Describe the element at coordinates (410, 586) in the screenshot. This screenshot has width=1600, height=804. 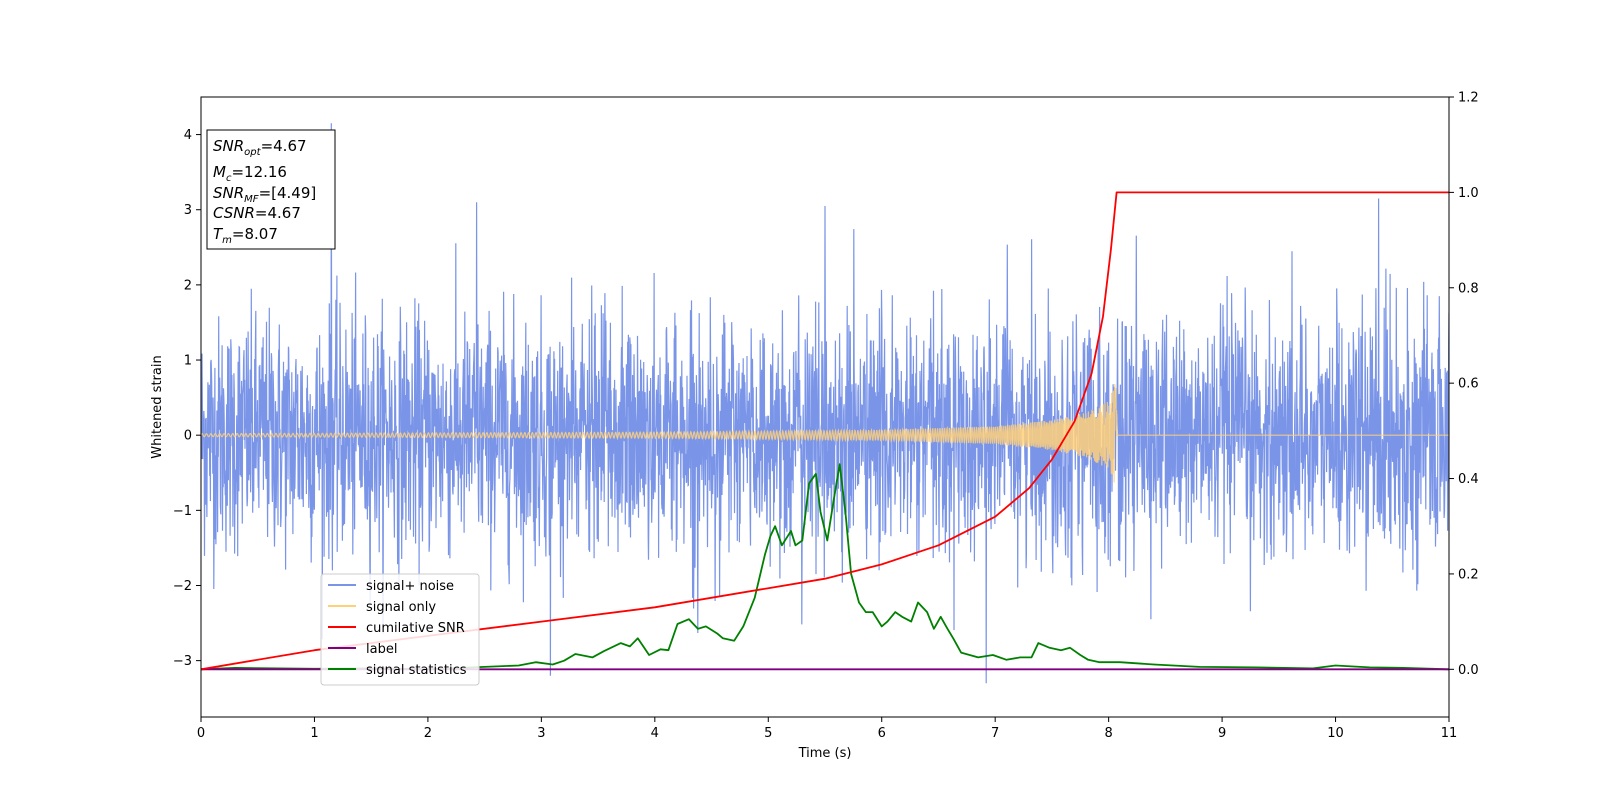
I see `legend-label-signal-noise: signal+ noise` at that location.